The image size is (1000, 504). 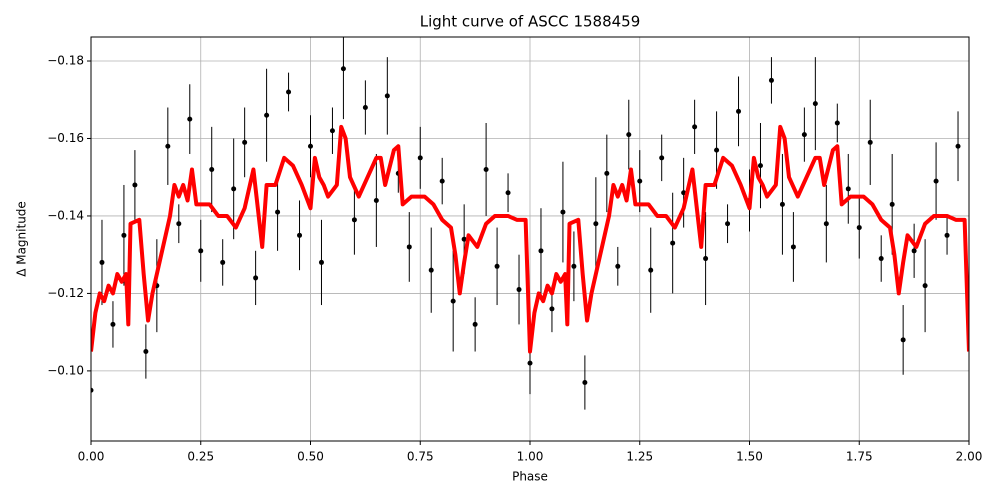 I want to click on x-tick-label: 0.75, so click(x=420, y=457).